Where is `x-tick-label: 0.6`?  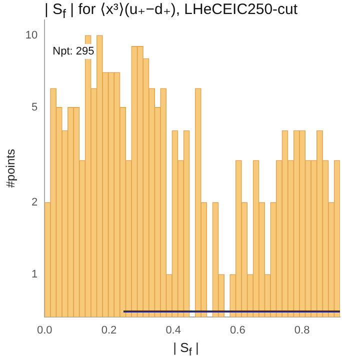
x-tick-label: 0.6 is located at coordinates (238, 330).